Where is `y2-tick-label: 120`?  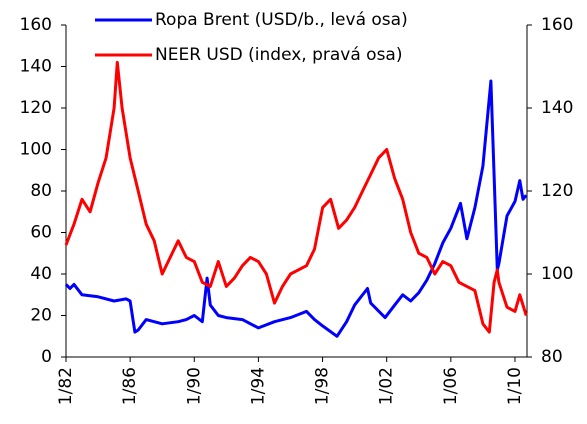
y2-tick-label: 120 is located at coordinates (557, 191).